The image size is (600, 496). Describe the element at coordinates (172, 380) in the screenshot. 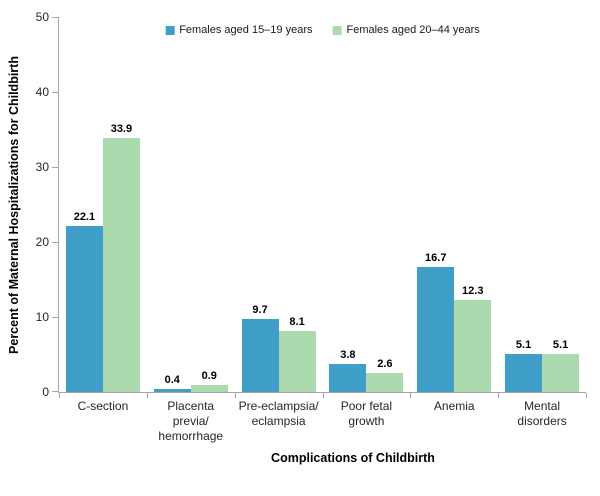

I see `bar-value-label: 0.4` at that location.